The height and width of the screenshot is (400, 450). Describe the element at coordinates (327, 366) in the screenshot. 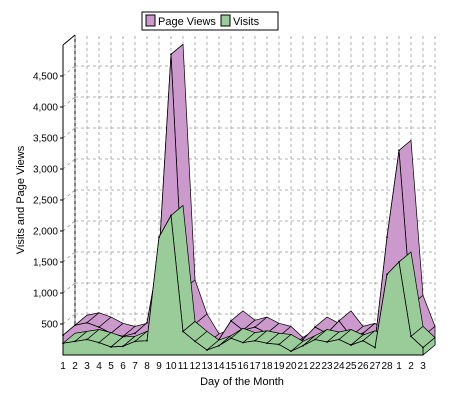

I see `x-tick-label: 23` at that location.